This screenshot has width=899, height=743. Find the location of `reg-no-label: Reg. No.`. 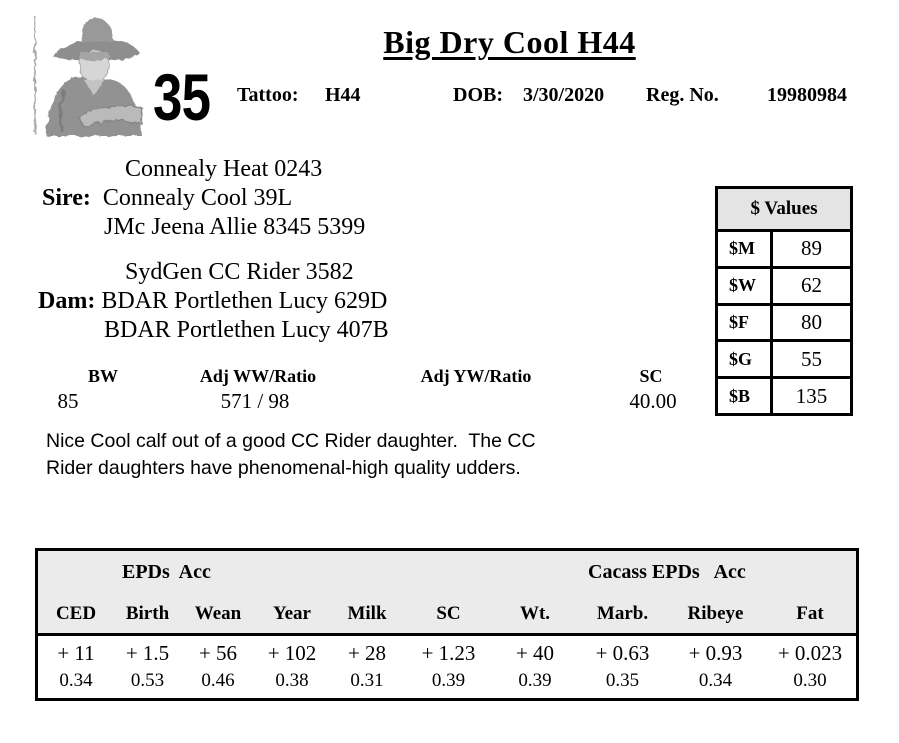

reg-no-label: Reg. No. is located at coordinates (682, 95).